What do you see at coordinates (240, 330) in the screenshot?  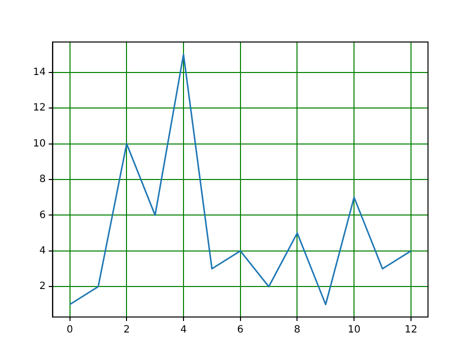 I see `x-tick-label: 6` at bounding box center [240, 330].